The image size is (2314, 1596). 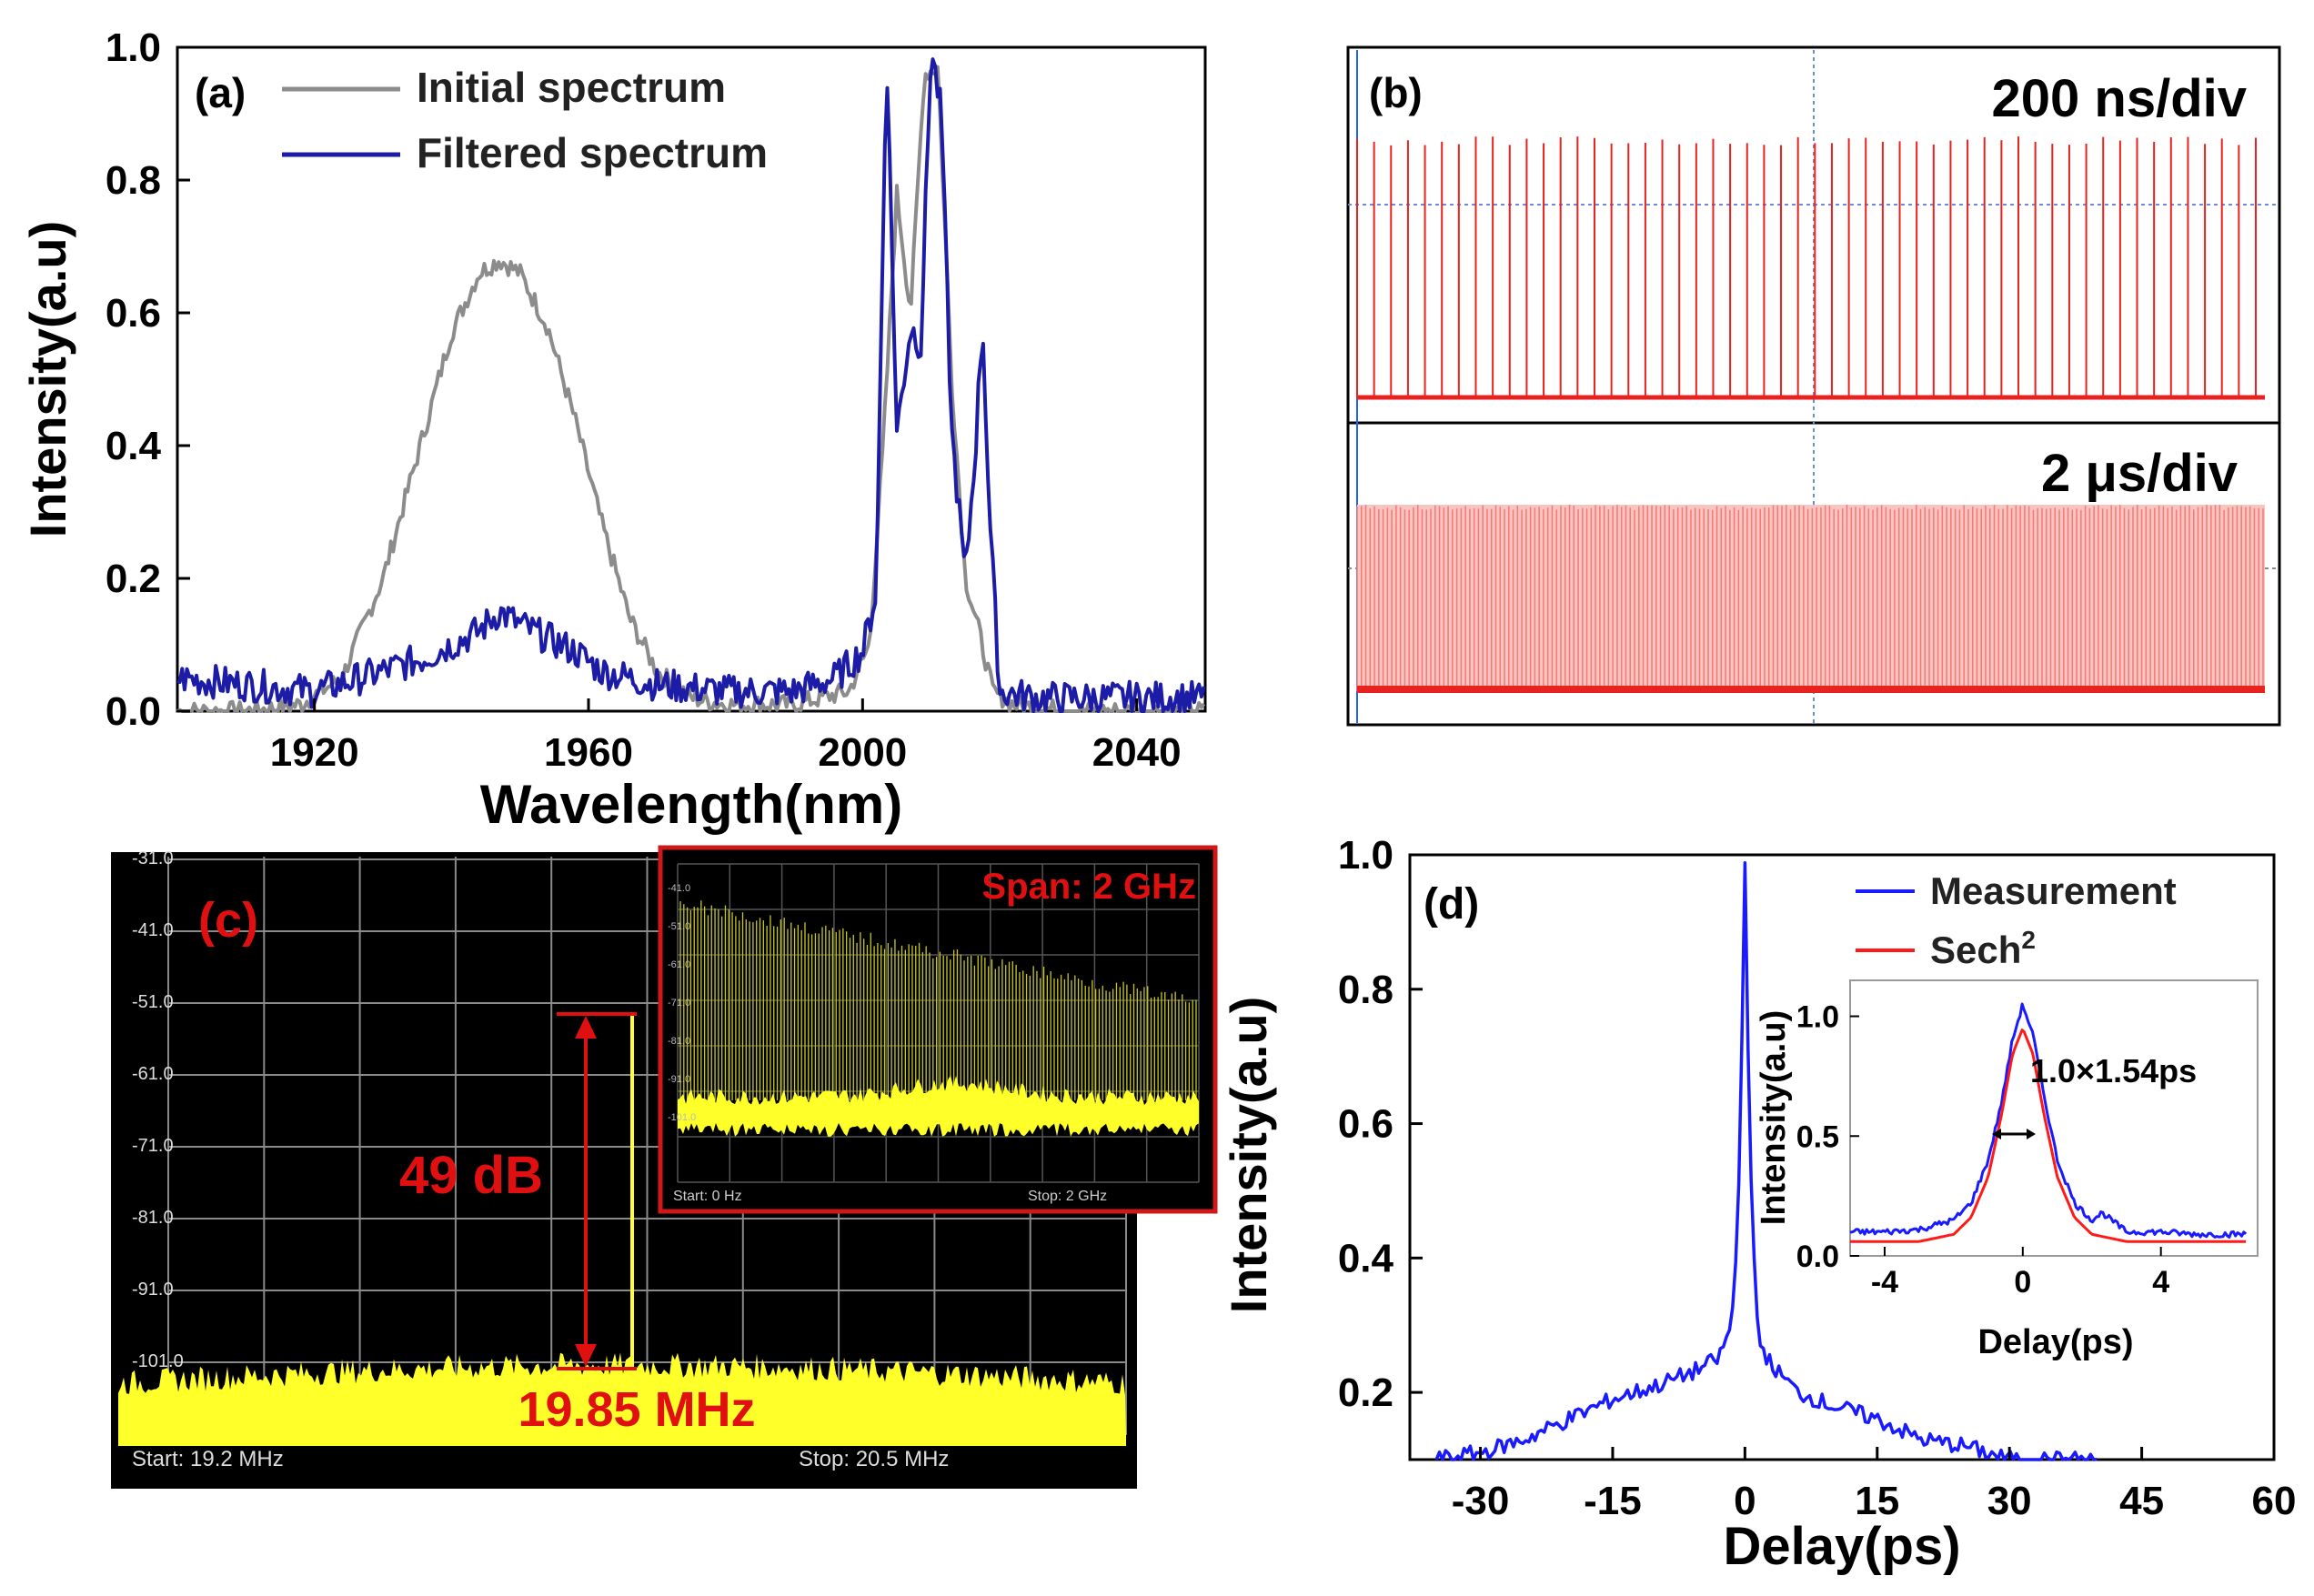 What do you see at coordinates (588, 752) in the screenshot?
I see `x-tick-label: 1960` at bounding box center [588, 752].